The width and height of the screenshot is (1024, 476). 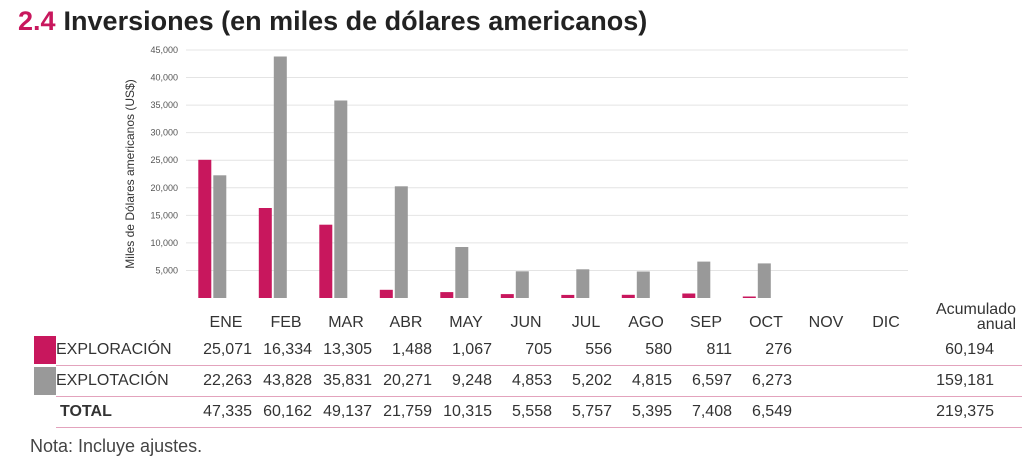 I want to click on table-cell: 5,757, so click(x=586, y=412).